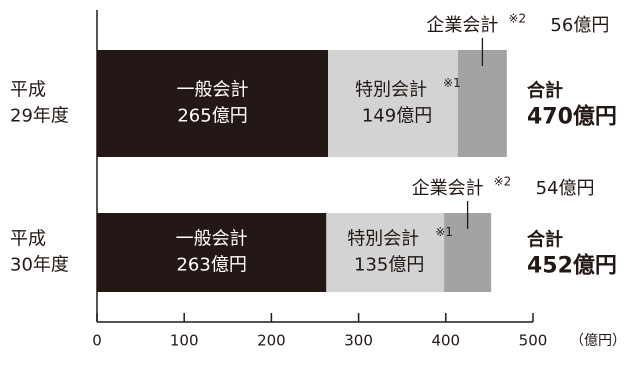  Describe the element at coordinates (397, 116) in the screenshot. I see `segment-value-label: 149億円` at that location.